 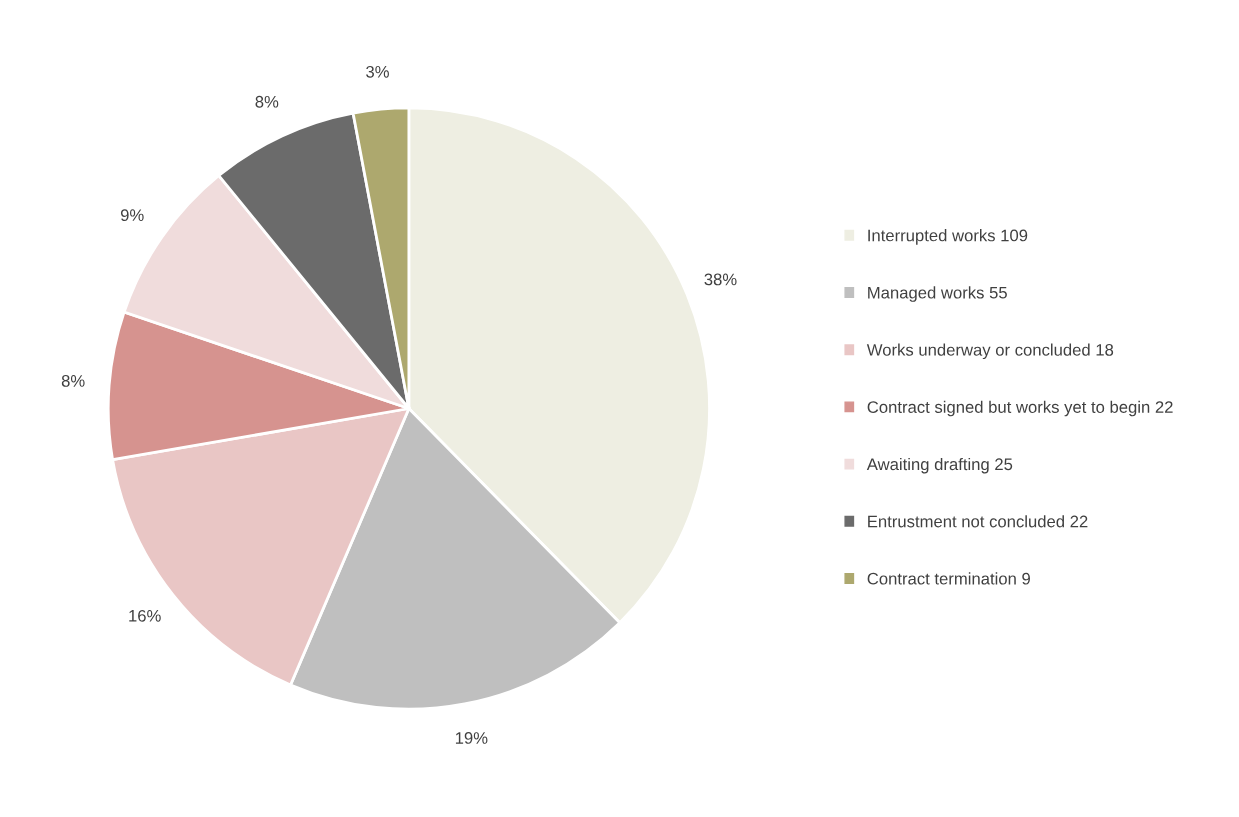 What do you see at coordinates (948, 578) in the screenshot?
I see `legend-label: Contract termination 9` at bounding box center [948, 578].